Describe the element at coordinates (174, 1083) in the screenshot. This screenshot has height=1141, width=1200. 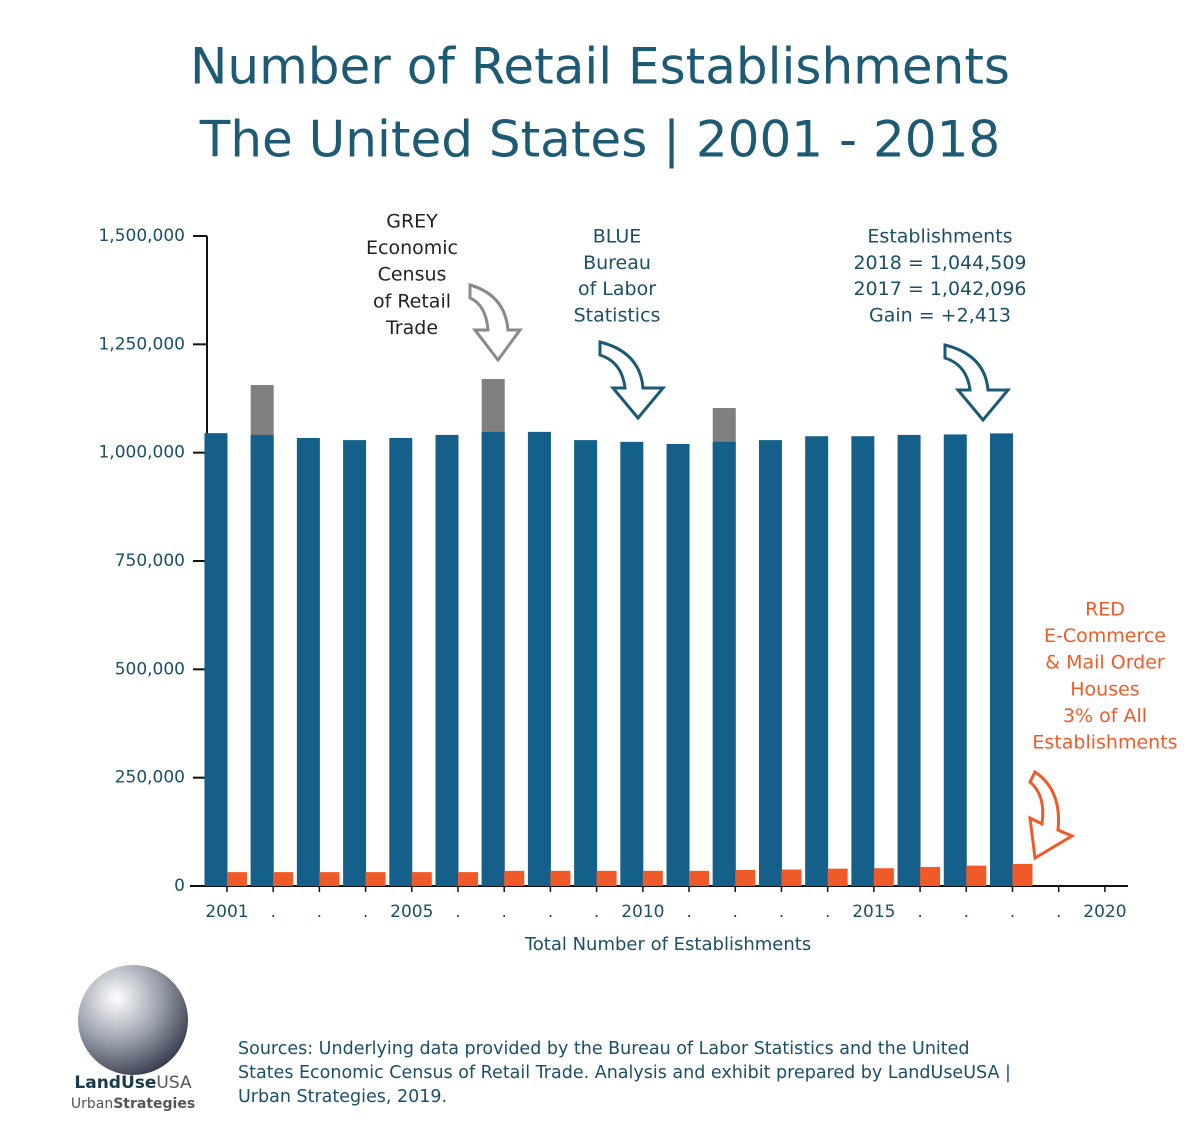
I see `logo-part: USA` at that location.